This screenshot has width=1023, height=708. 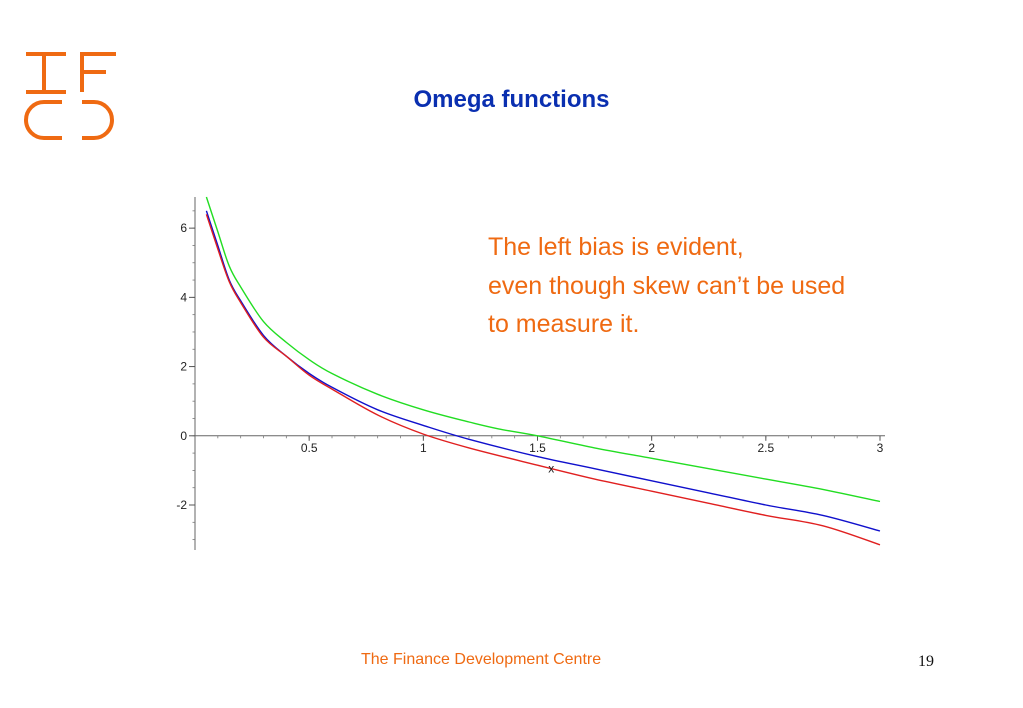 What do you see at coordinates (880, 448) in the screenshot?
I see `x-tick-label: 3` at bounding box center [880, 448].